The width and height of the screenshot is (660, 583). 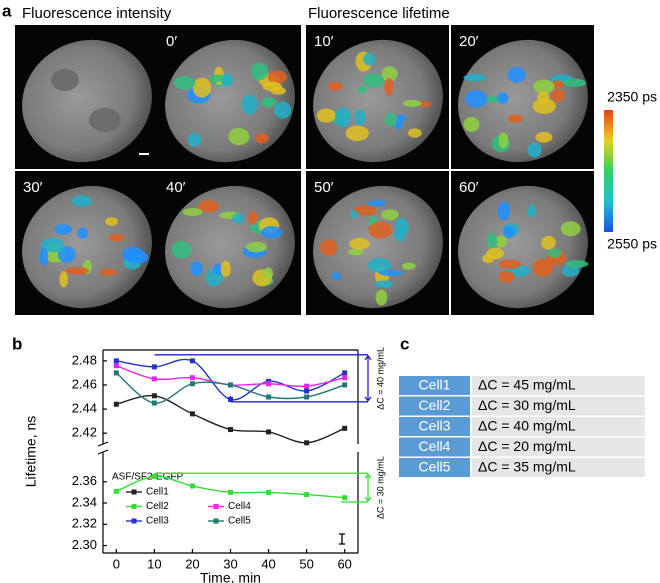 I want to click on x-tick-label: 30, so click(x=230, y=563).